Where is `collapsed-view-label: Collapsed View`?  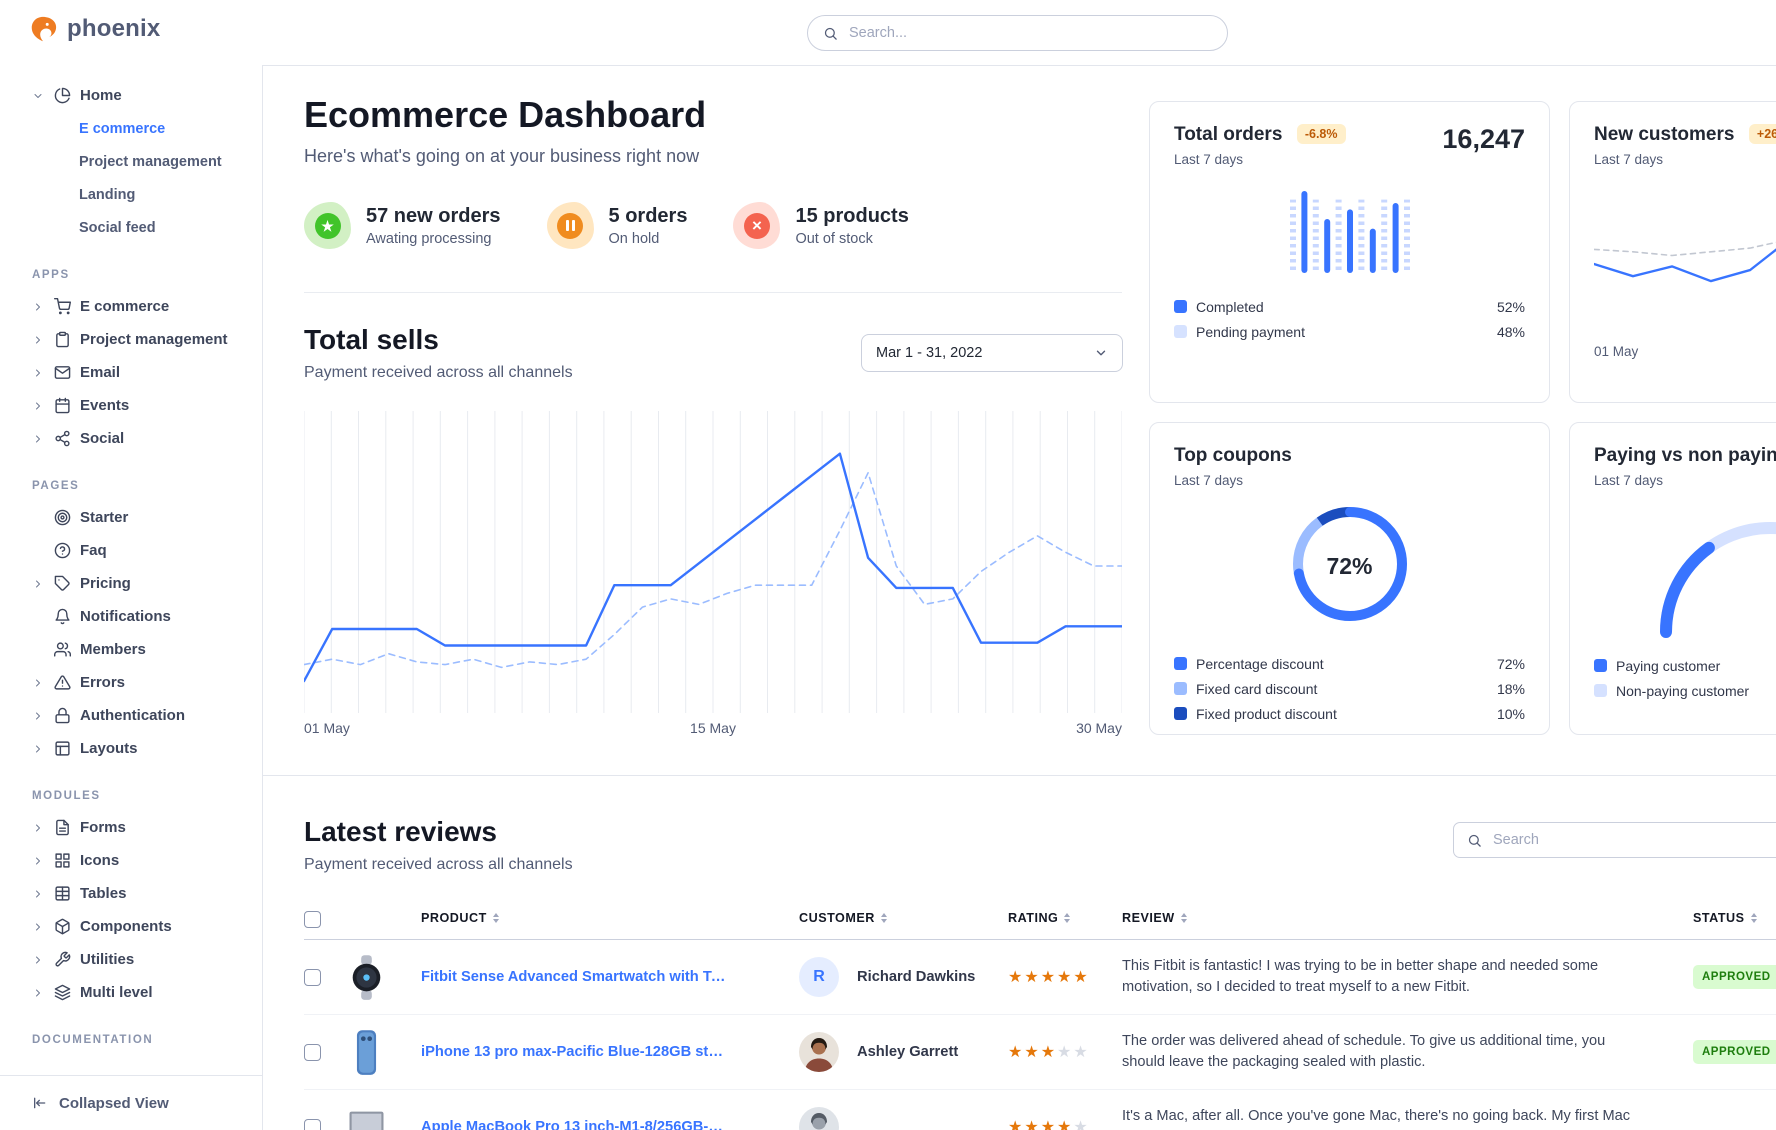
collapsed-view-label: Collapsed View is located at coordinates (114, 1103).